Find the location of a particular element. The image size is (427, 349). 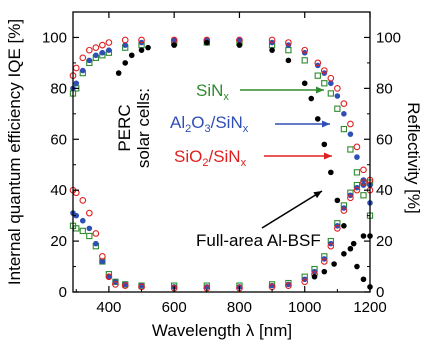

y2-tick-label: 0 is located at coordinates (380, 292).